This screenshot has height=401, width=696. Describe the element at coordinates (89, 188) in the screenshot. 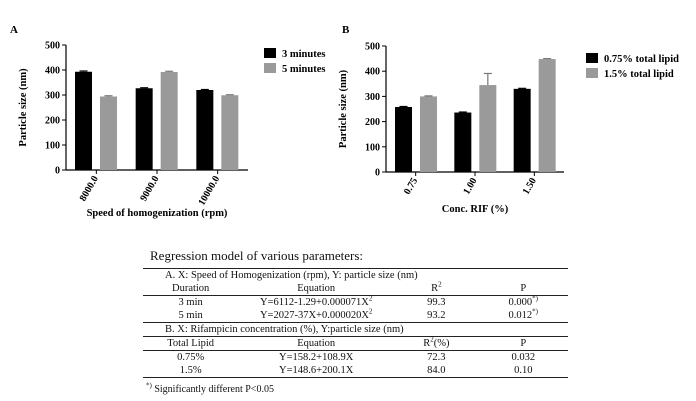

I see `x-tick-label: 8000.0` at that location.